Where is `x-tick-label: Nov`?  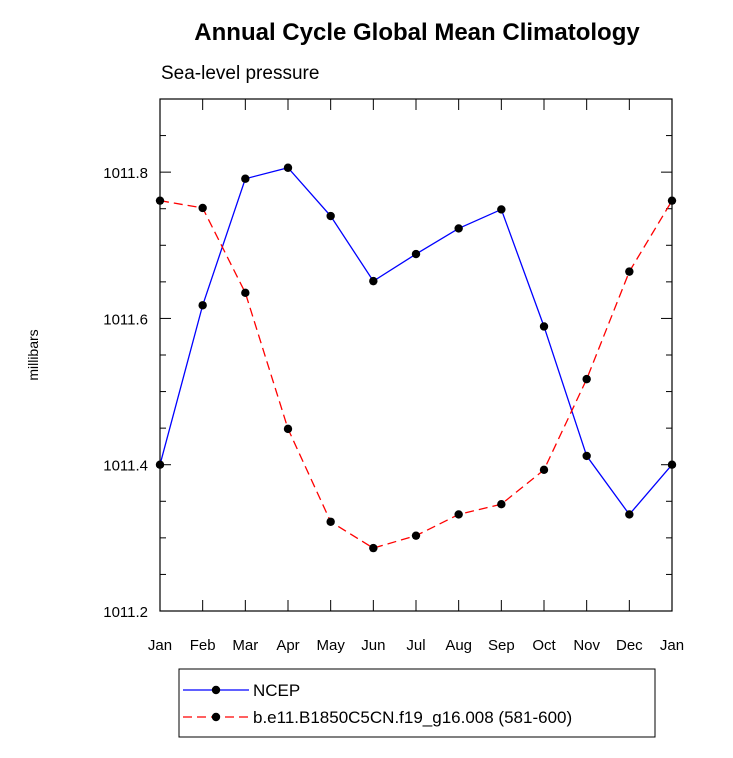
x-tick-label: Nov is located at coordinates (586, 645).